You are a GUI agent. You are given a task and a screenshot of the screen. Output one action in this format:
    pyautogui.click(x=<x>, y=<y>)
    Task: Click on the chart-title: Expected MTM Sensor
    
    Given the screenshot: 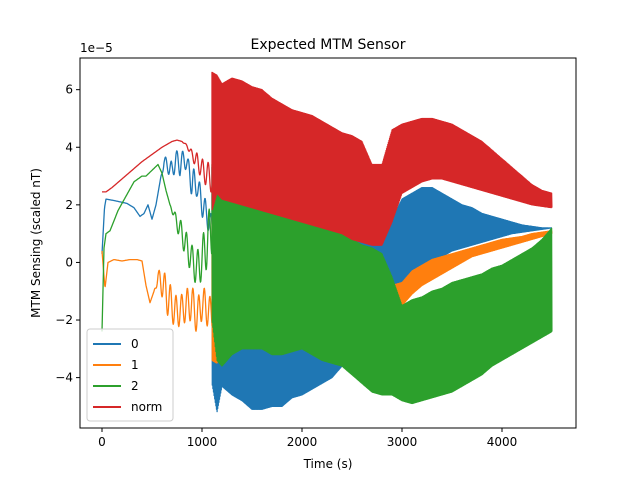 What is the action you would take?
    pyautogui.click(x=328, y=45)
    